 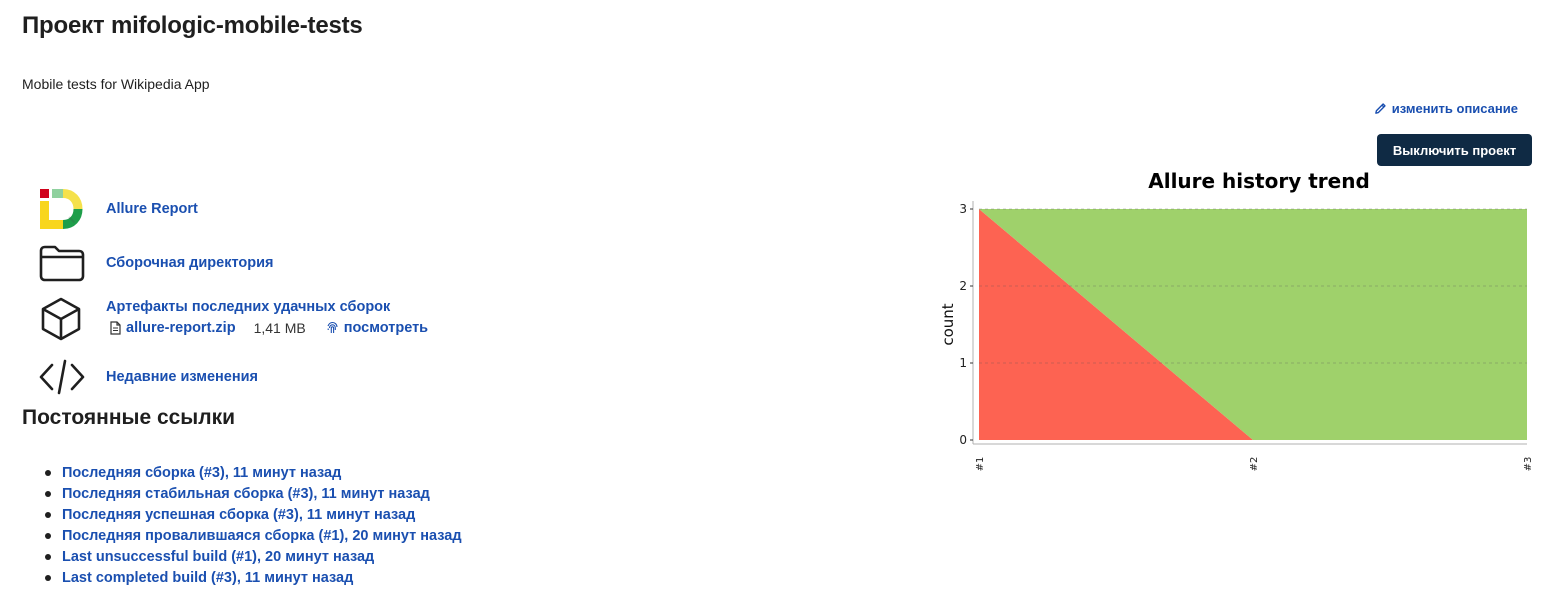 I want to click on artifact-file-link: allure-report.zip, so click(x=181, y=328).